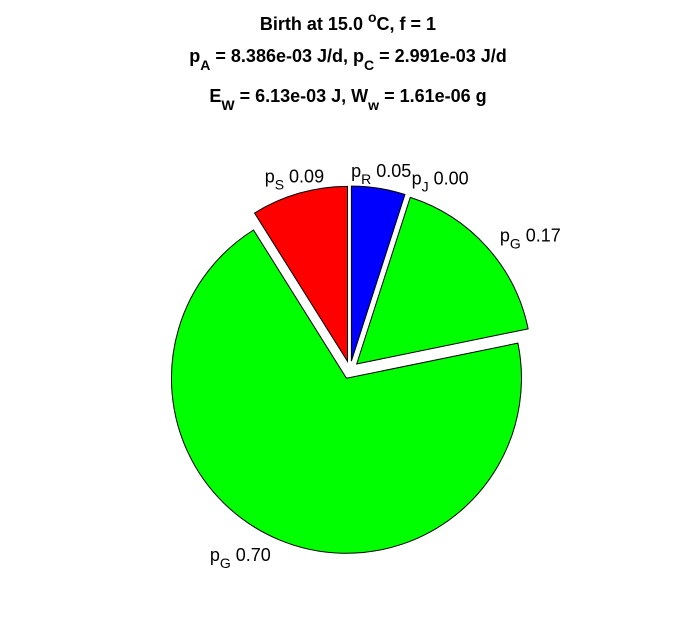 This screenshot has height=618, width=696. I want to click on slice-label: pG 0.70, so click(240, 558).